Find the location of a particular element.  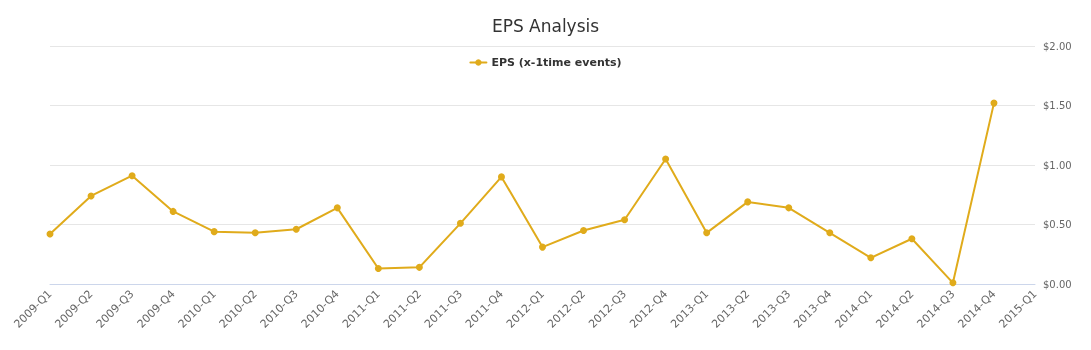

y-tick-label: $2.00 is located at coordinates (1057, 46).